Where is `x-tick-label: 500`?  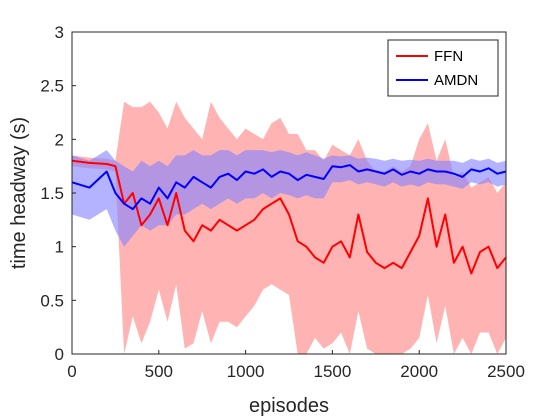
x-tick-label: 500 is located at coordinates (159, 371).